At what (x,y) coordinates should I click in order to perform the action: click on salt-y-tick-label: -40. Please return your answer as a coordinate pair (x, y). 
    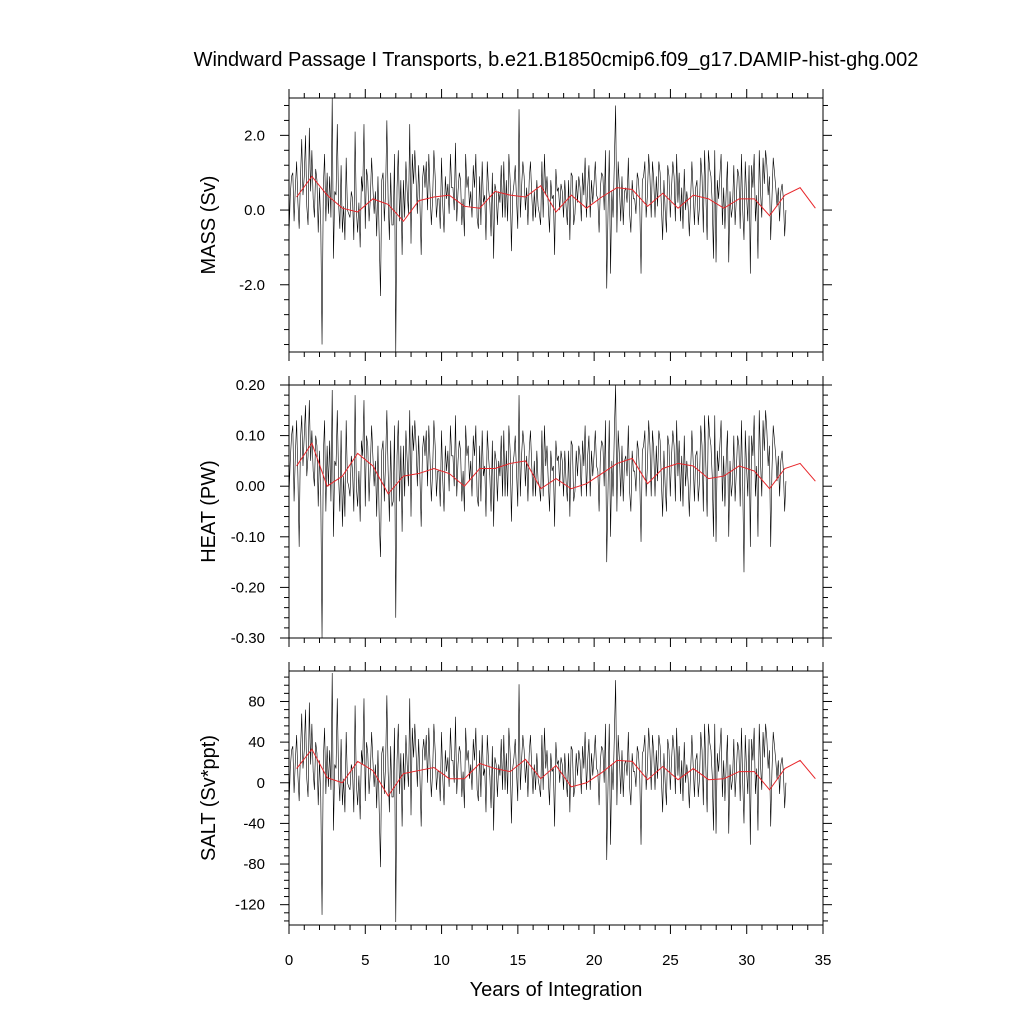
    Looking at the image, I should click on (254, 823).